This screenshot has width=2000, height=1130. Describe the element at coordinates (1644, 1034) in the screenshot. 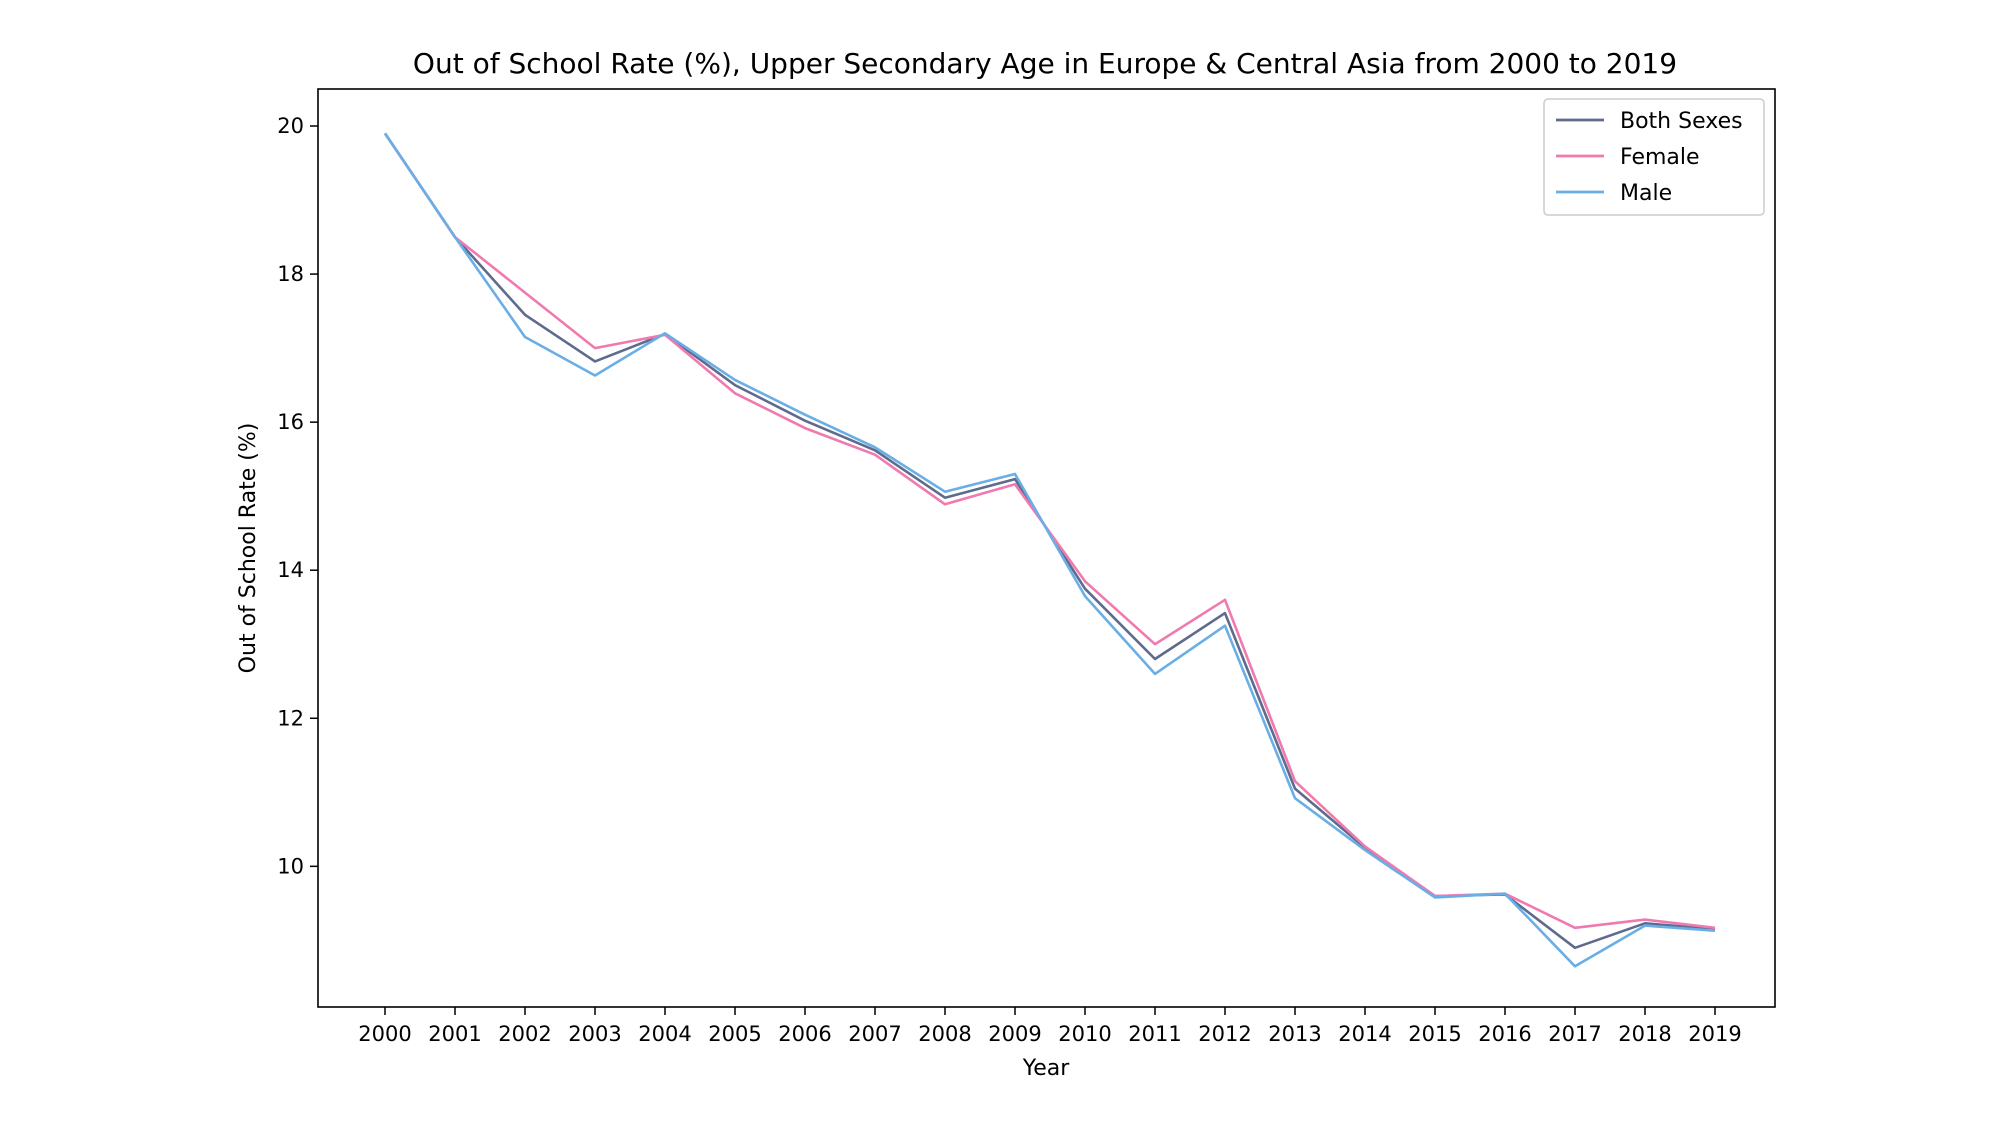

I see `x-tick-label: 2018` at that location.